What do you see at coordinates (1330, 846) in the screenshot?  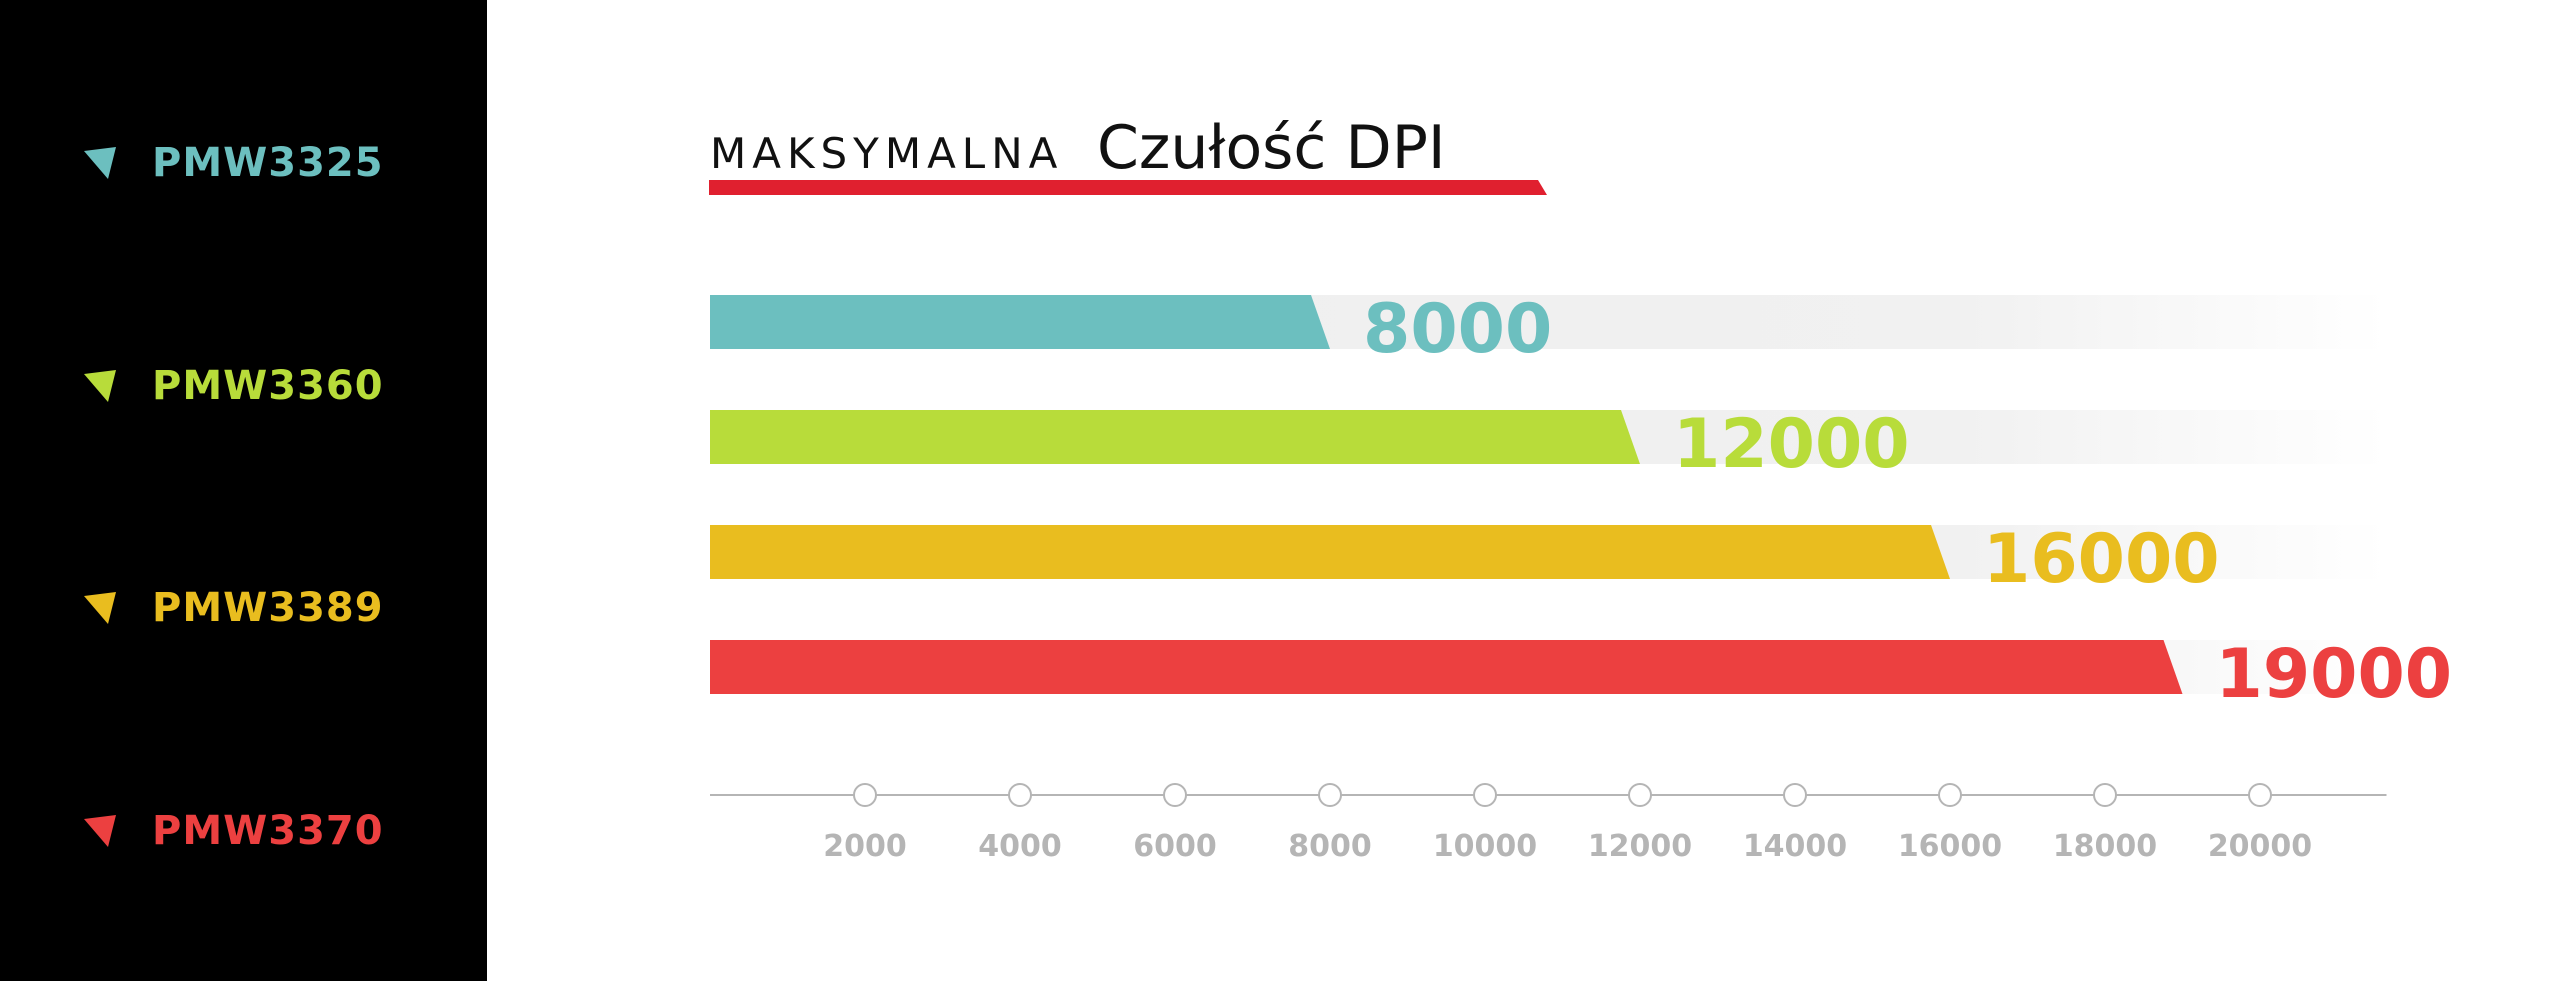 I see `tick-label-8000: 8000` at bounding box center [1330, 846].